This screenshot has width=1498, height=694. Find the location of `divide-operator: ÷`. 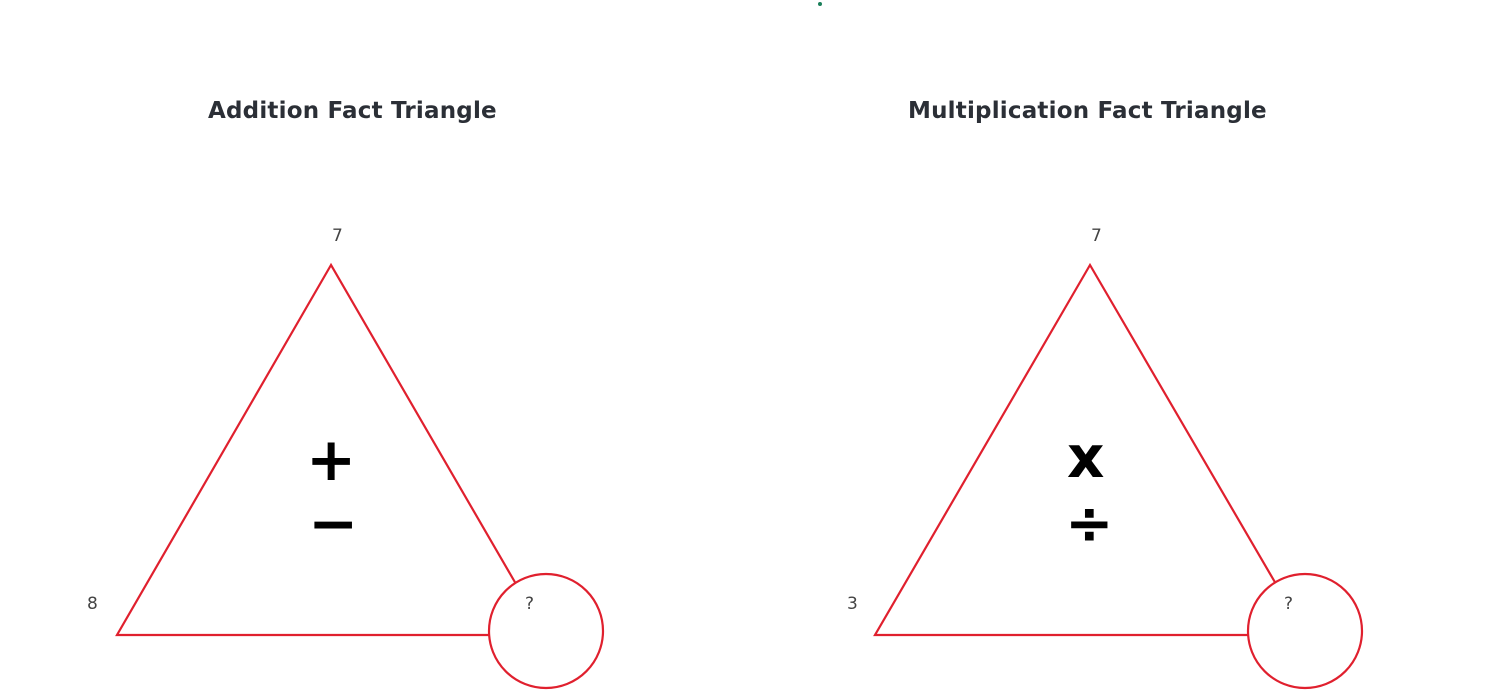

divide-operator: ÷ is located at coordinates (1089, 523).